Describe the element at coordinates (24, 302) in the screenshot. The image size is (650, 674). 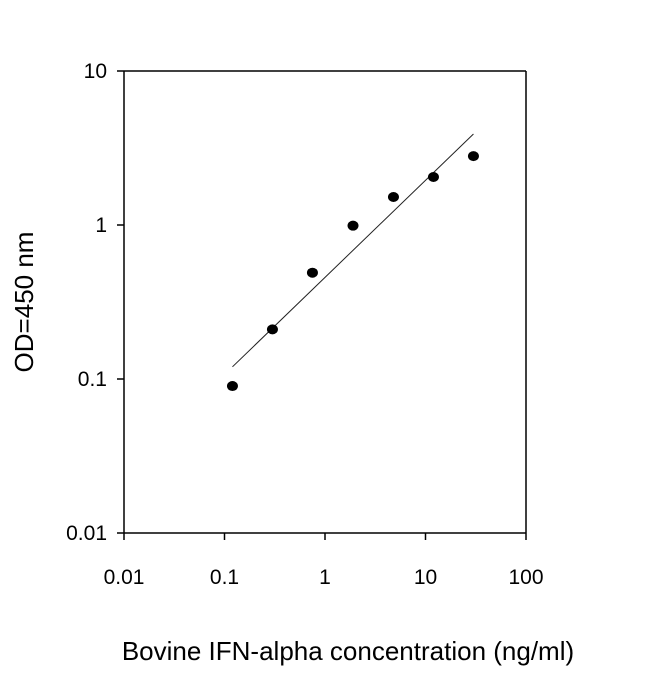
I see `y-axis-title: OD=450 nm` at that location.